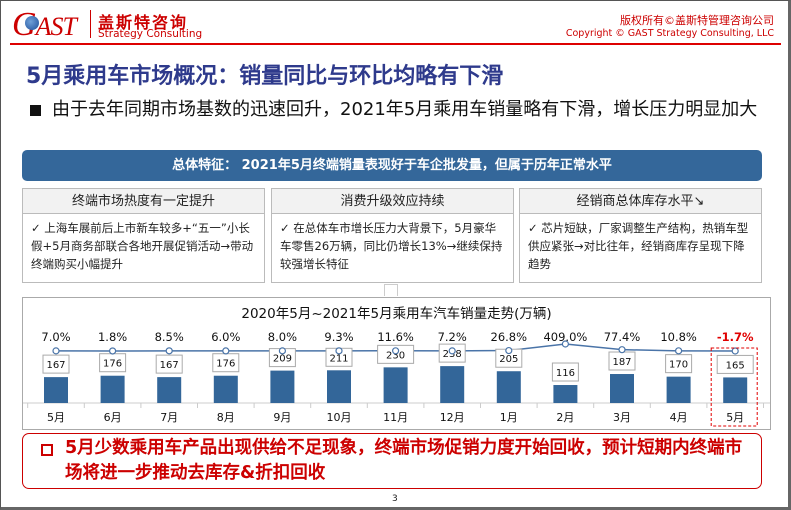 This screenshot has height=510, width=791. What do you see at coordinates (509, 337) in the screenshot?
I see `growth-label: 26.8%` at bounding box center [509, 337].